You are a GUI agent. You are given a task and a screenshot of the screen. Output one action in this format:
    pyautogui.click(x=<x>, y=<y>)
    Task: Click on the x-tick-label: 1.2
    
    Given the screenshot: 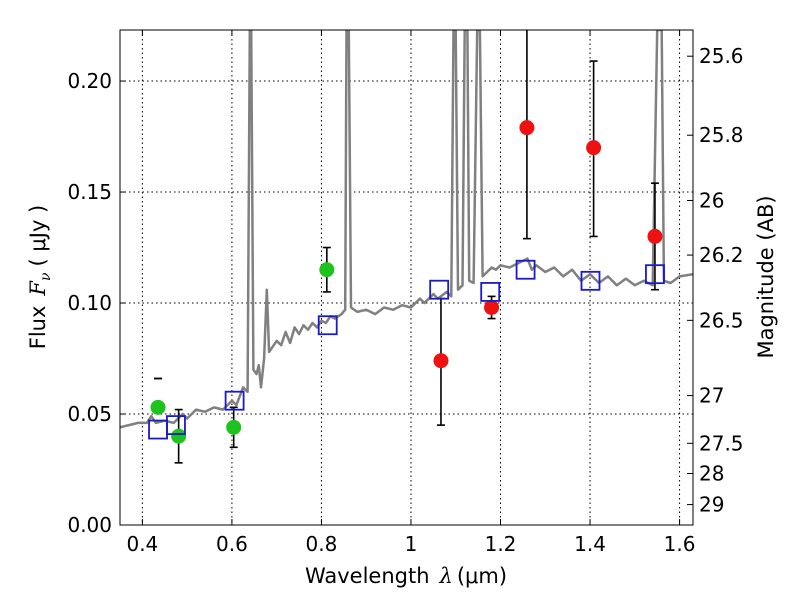 What is the action you would take?
    pyautogui.click(x=501, y=544)
    